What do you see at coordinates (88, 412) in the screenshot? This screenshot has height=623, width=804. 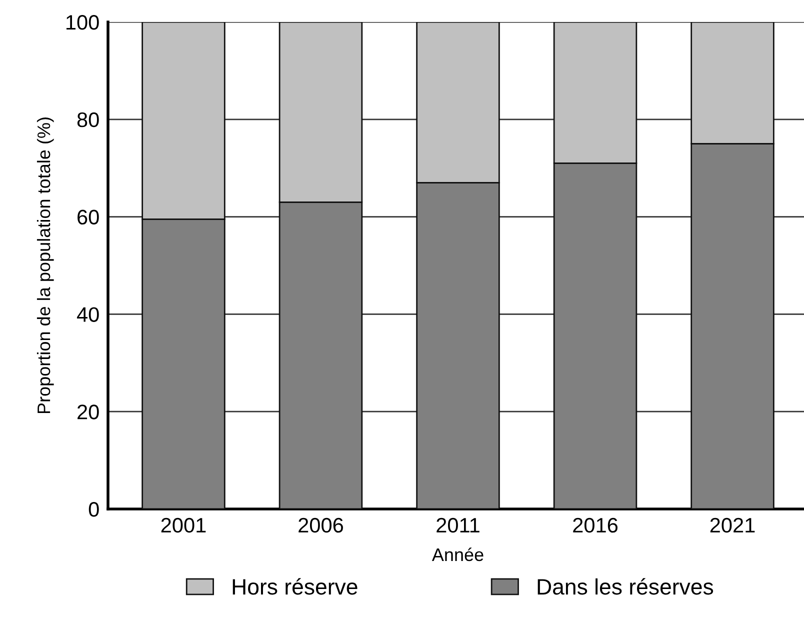 I see `y-tick-label: 20` at bounding box center [88, 412].